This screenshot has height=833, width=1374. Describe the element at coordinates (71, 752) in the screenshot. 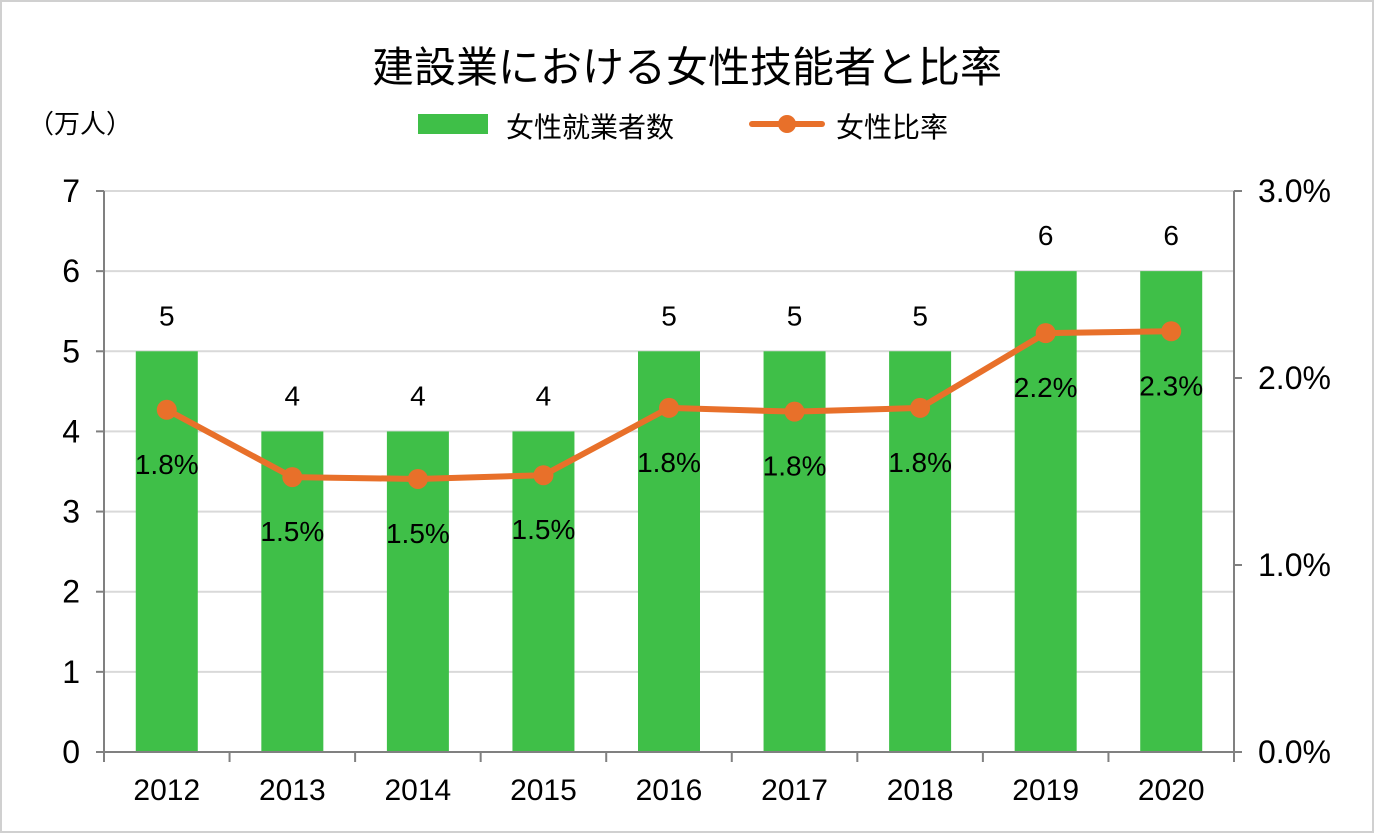

I see `left-axis-tick-label: 0` at that location.